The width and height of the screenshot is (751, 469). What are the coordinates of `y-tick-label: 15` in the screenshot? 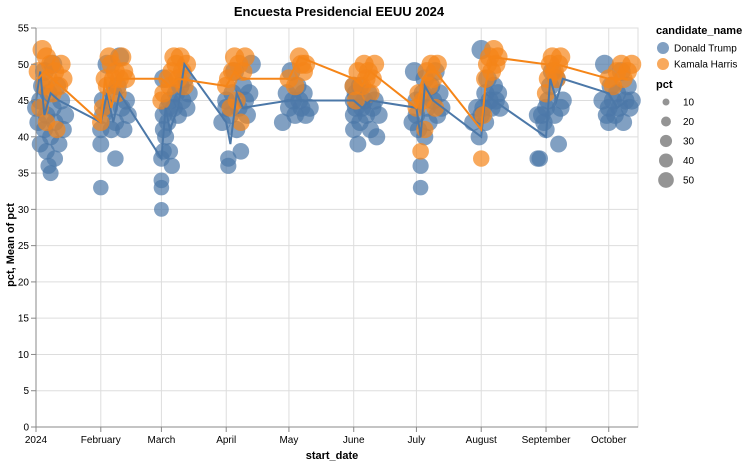 It's located at (24, 319).